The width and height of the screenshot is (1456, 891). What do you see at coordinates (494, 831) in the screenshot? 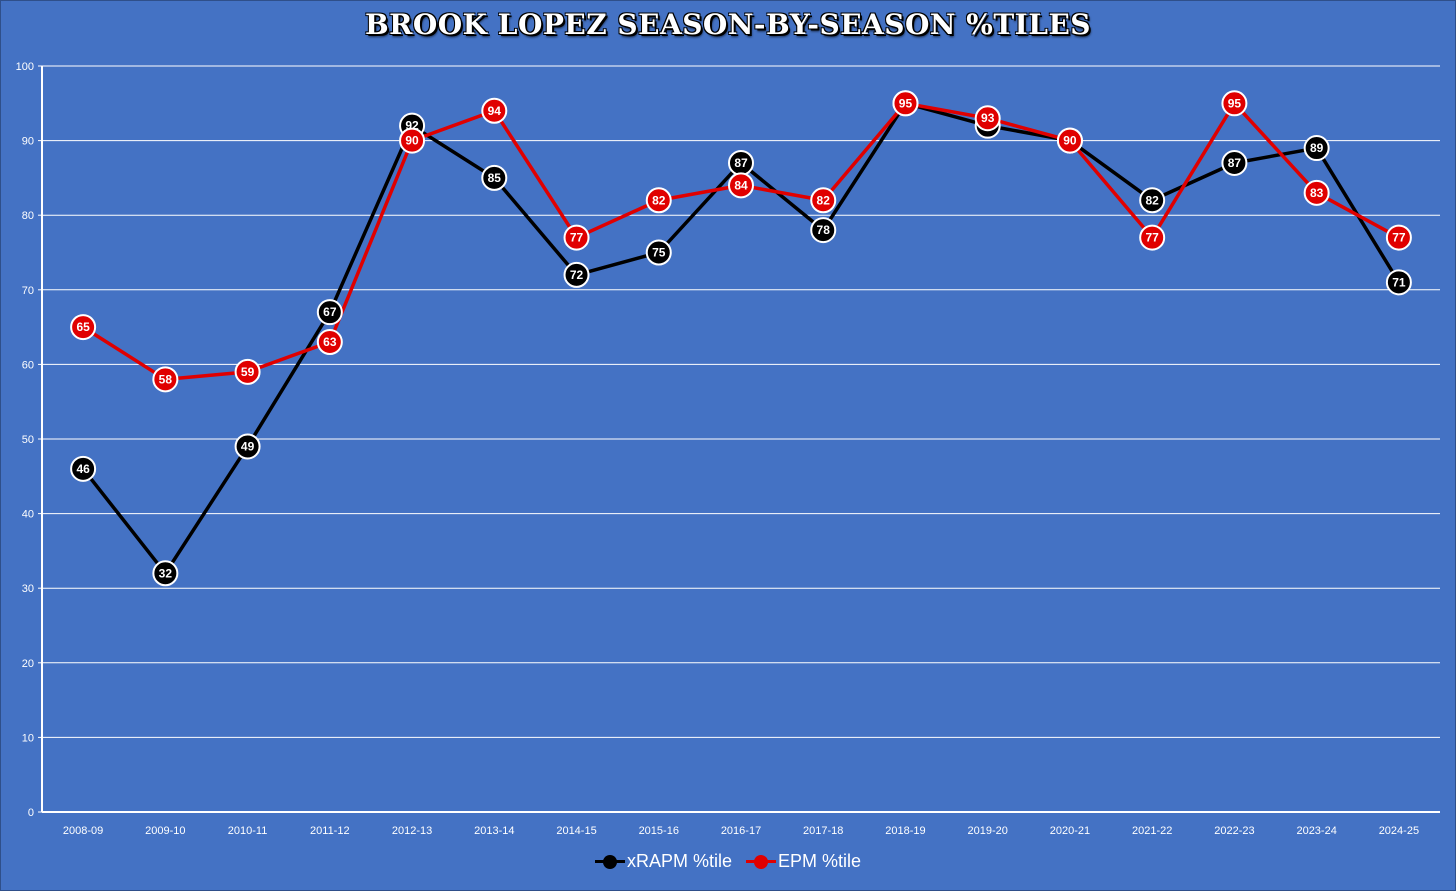
I see `x-tick-label: 2013-14` at bounding box center [494, 831].